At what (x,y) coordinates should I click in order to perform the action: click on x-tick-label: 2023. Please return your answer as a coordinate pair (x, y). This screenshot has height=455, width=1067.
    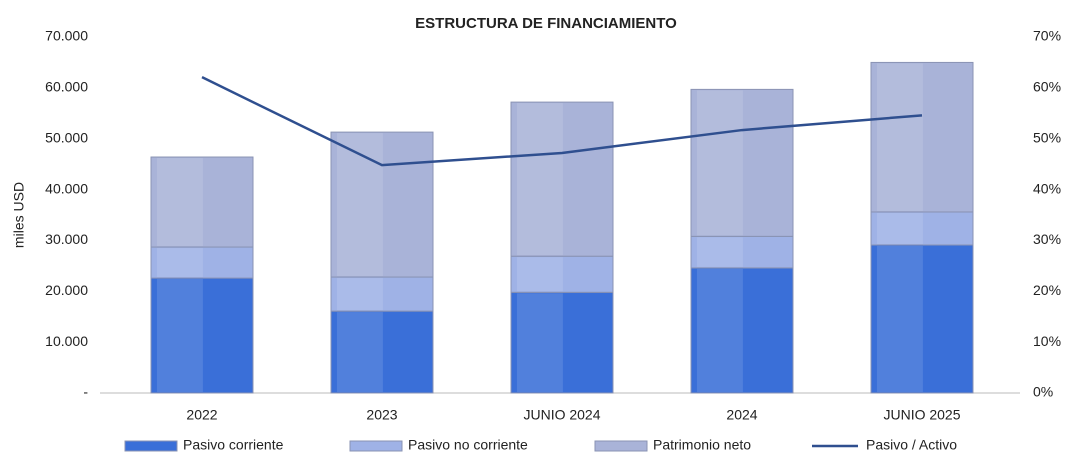
    Looking at the image, I should click on (381, 415).